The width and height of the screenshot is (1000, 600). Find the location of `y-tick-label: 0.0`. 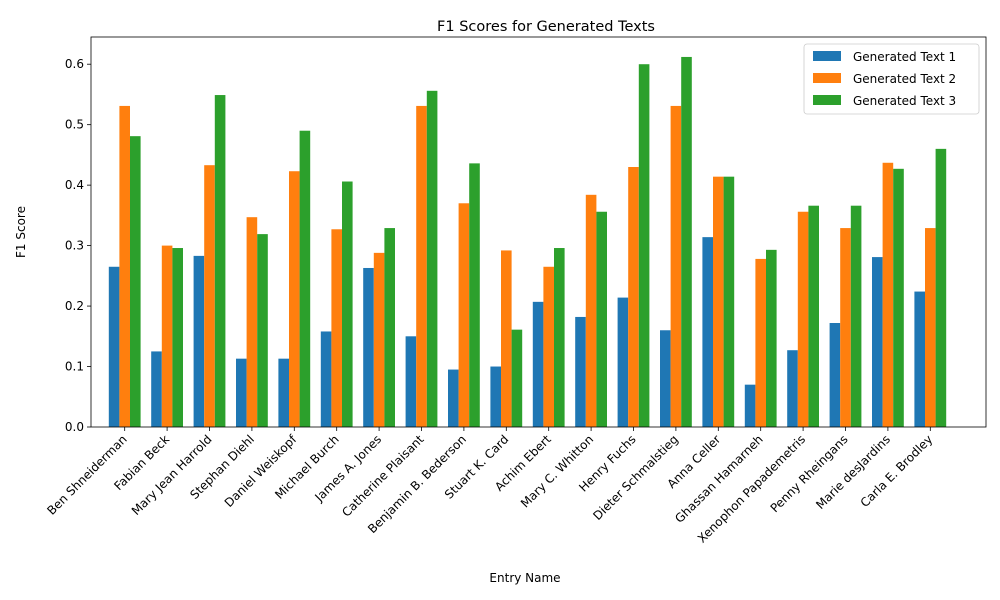

y-tick-label: 0.0 is located at coordinates (74, 427).